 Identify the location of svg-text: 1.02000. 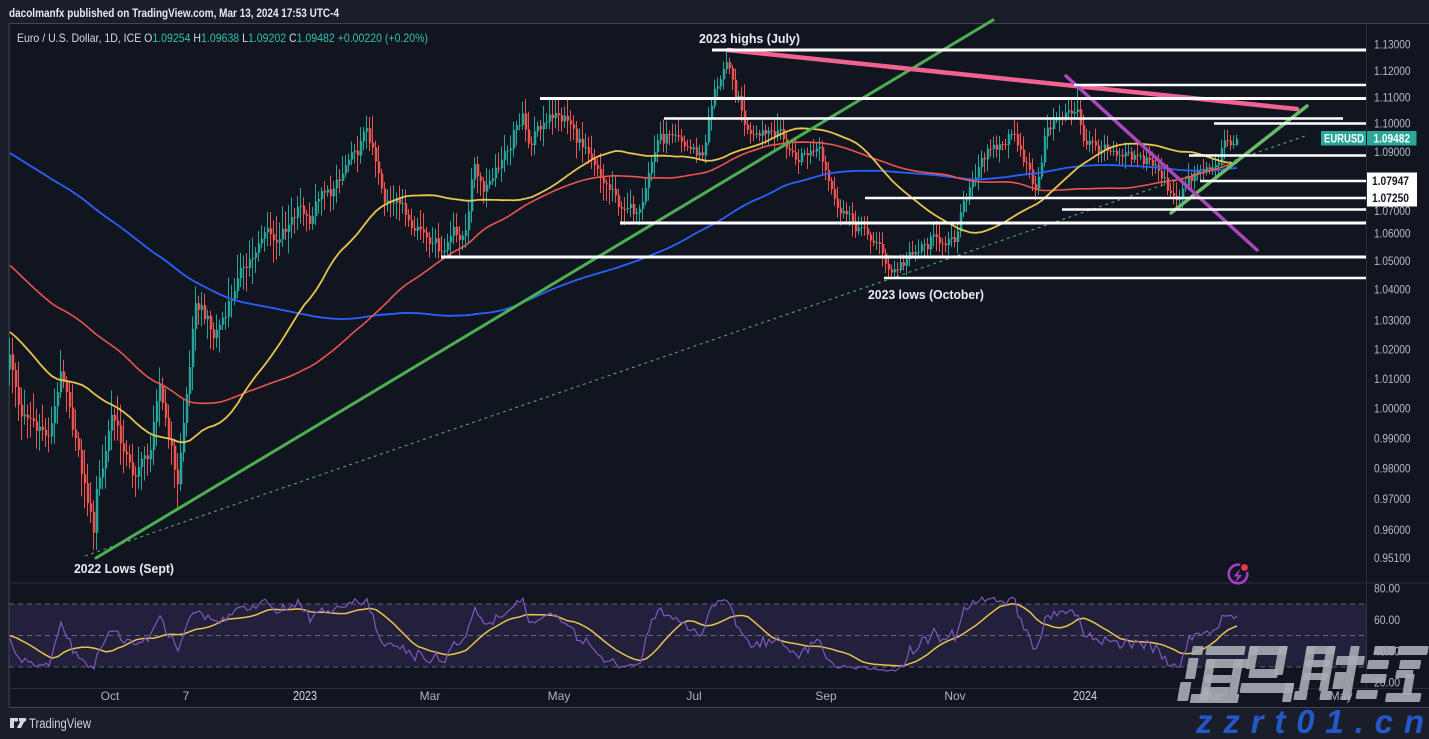
(1392, 349).